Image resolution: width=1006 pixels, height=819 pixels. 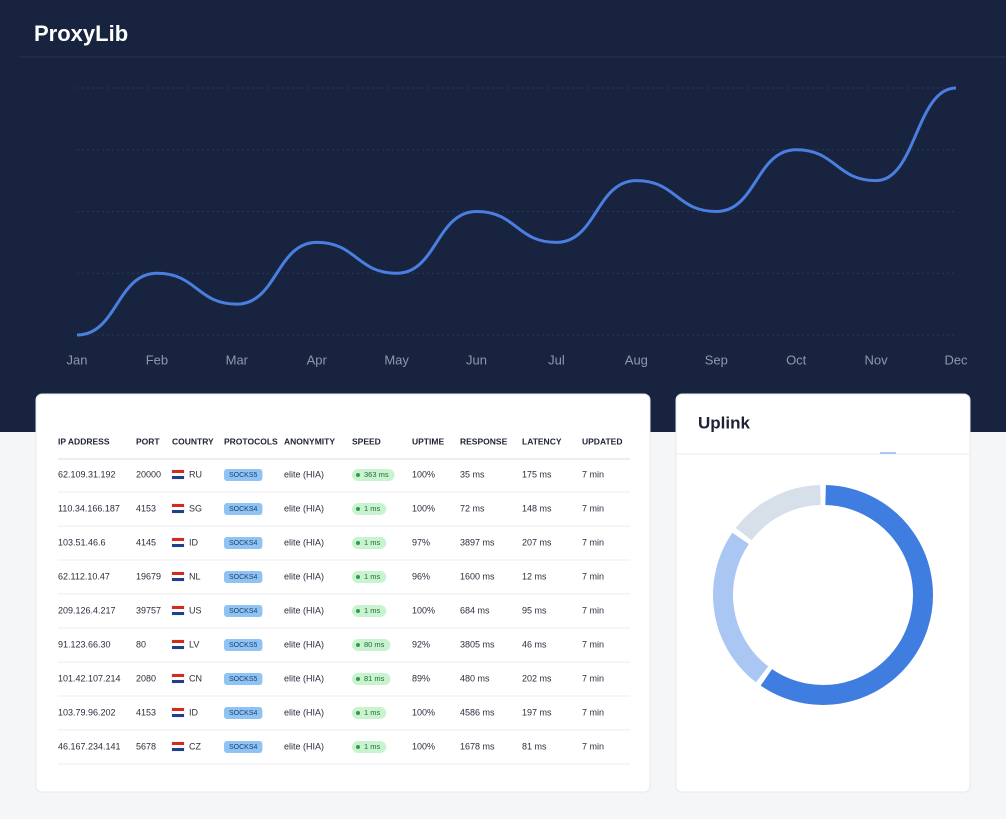 I want to click on cell: 4586 ms, so click(x=477, y=712).